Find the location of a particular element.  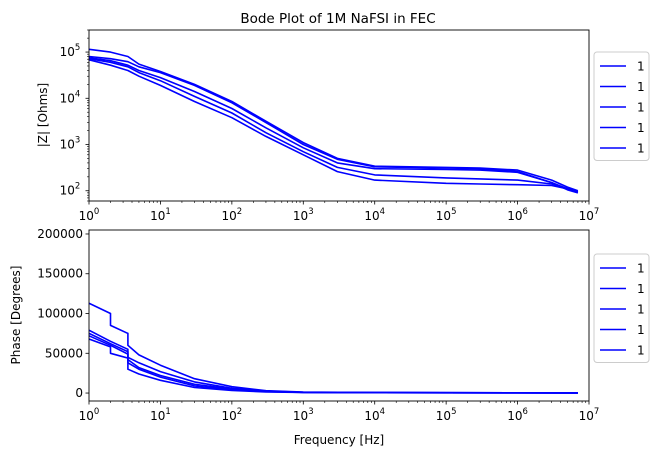

phase-y-axis: 0 50000 100000 150000 200000 is located at coordinates (63, 313).